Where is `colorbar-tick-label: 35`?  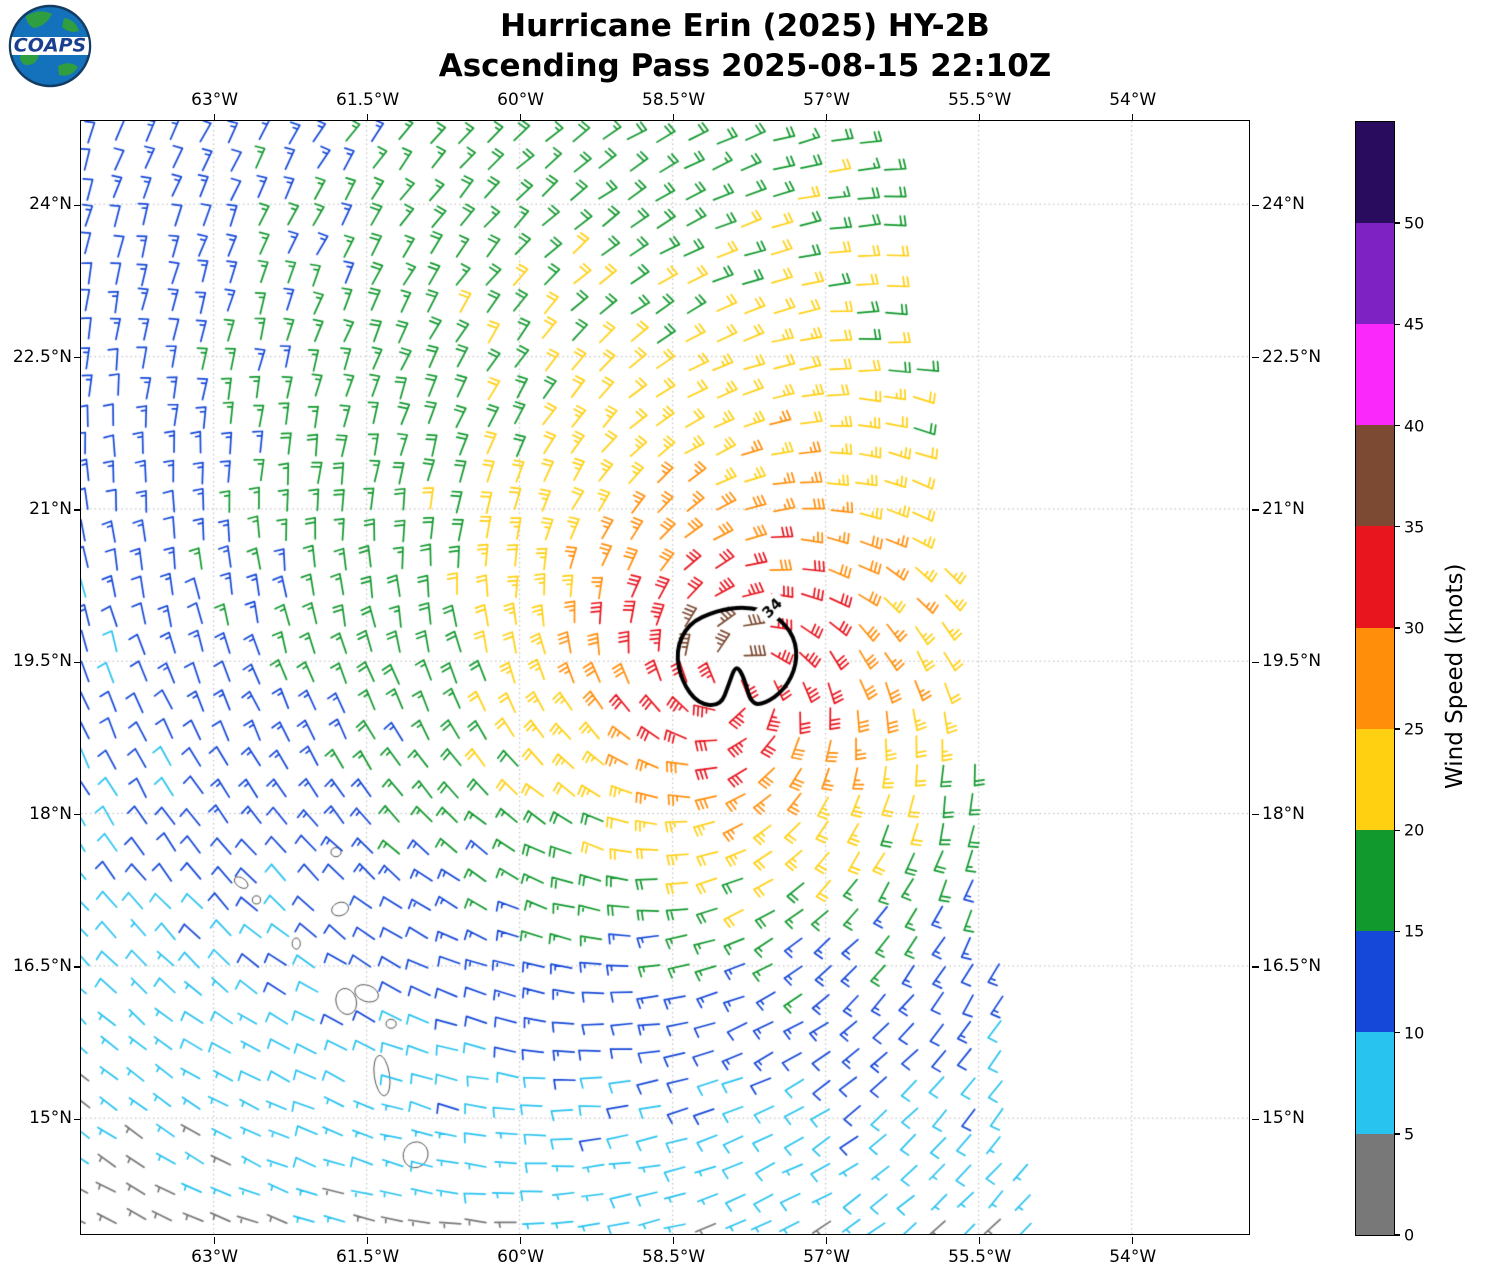 colorbar-tick-label: 35 is located at coordinates (1414, 527).